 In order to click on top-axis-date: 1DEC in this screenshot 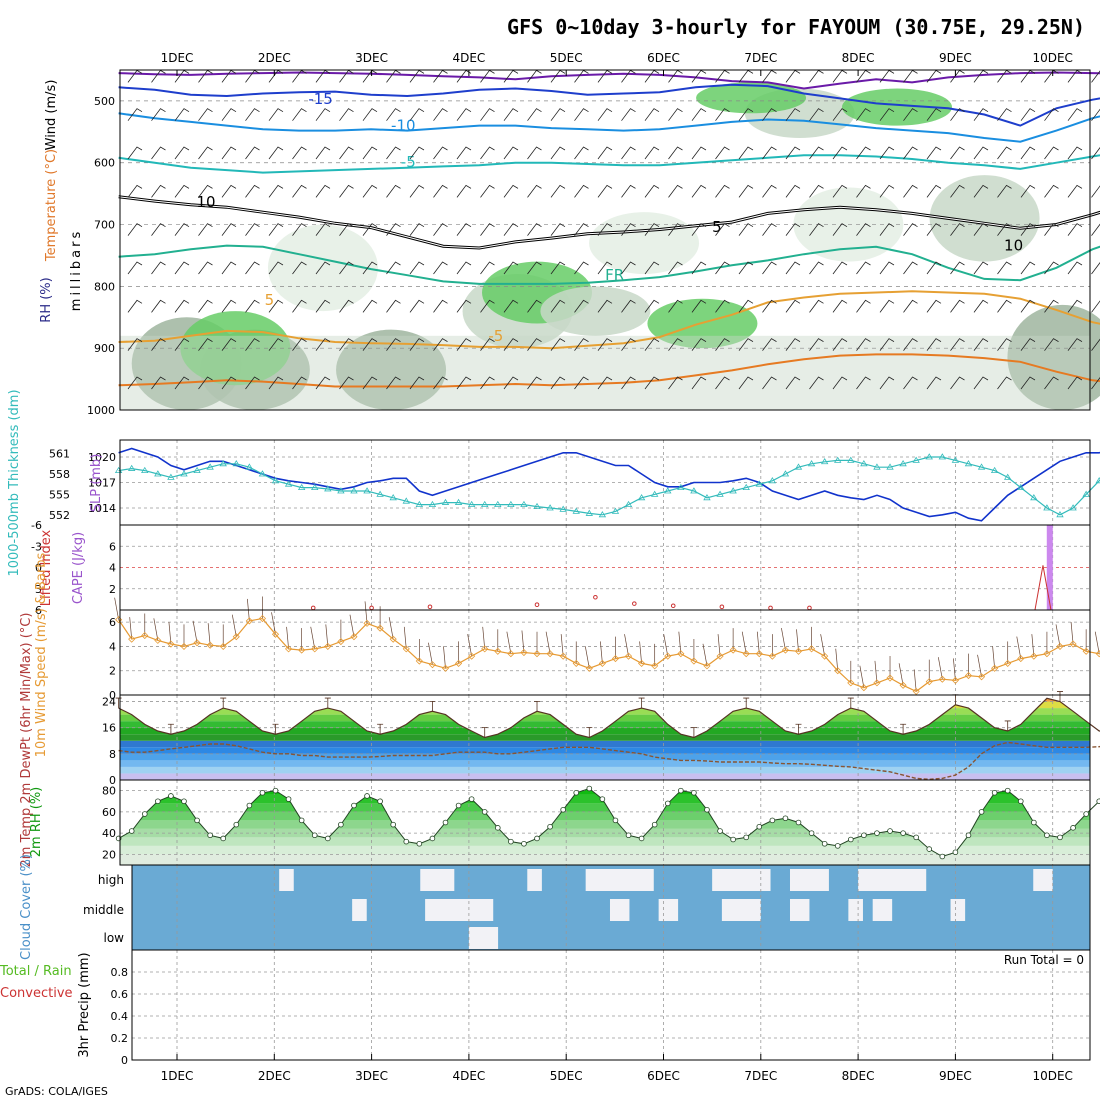, I will do `click(177, 58)`.